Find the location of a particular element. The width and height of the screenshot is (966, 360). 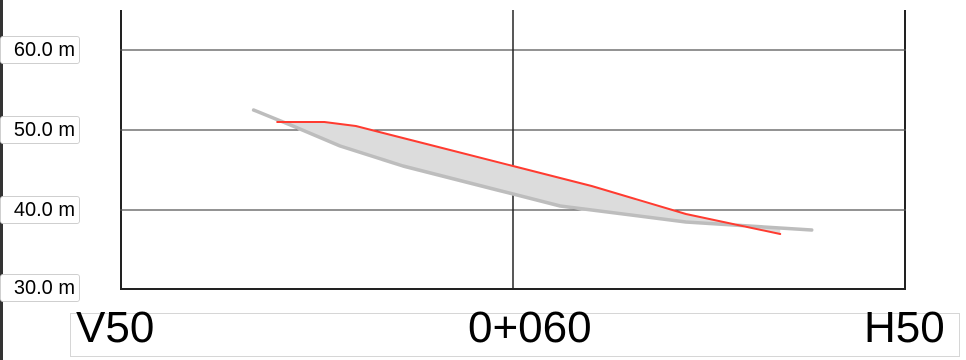

window-edge is located at coordinates (1, 180).